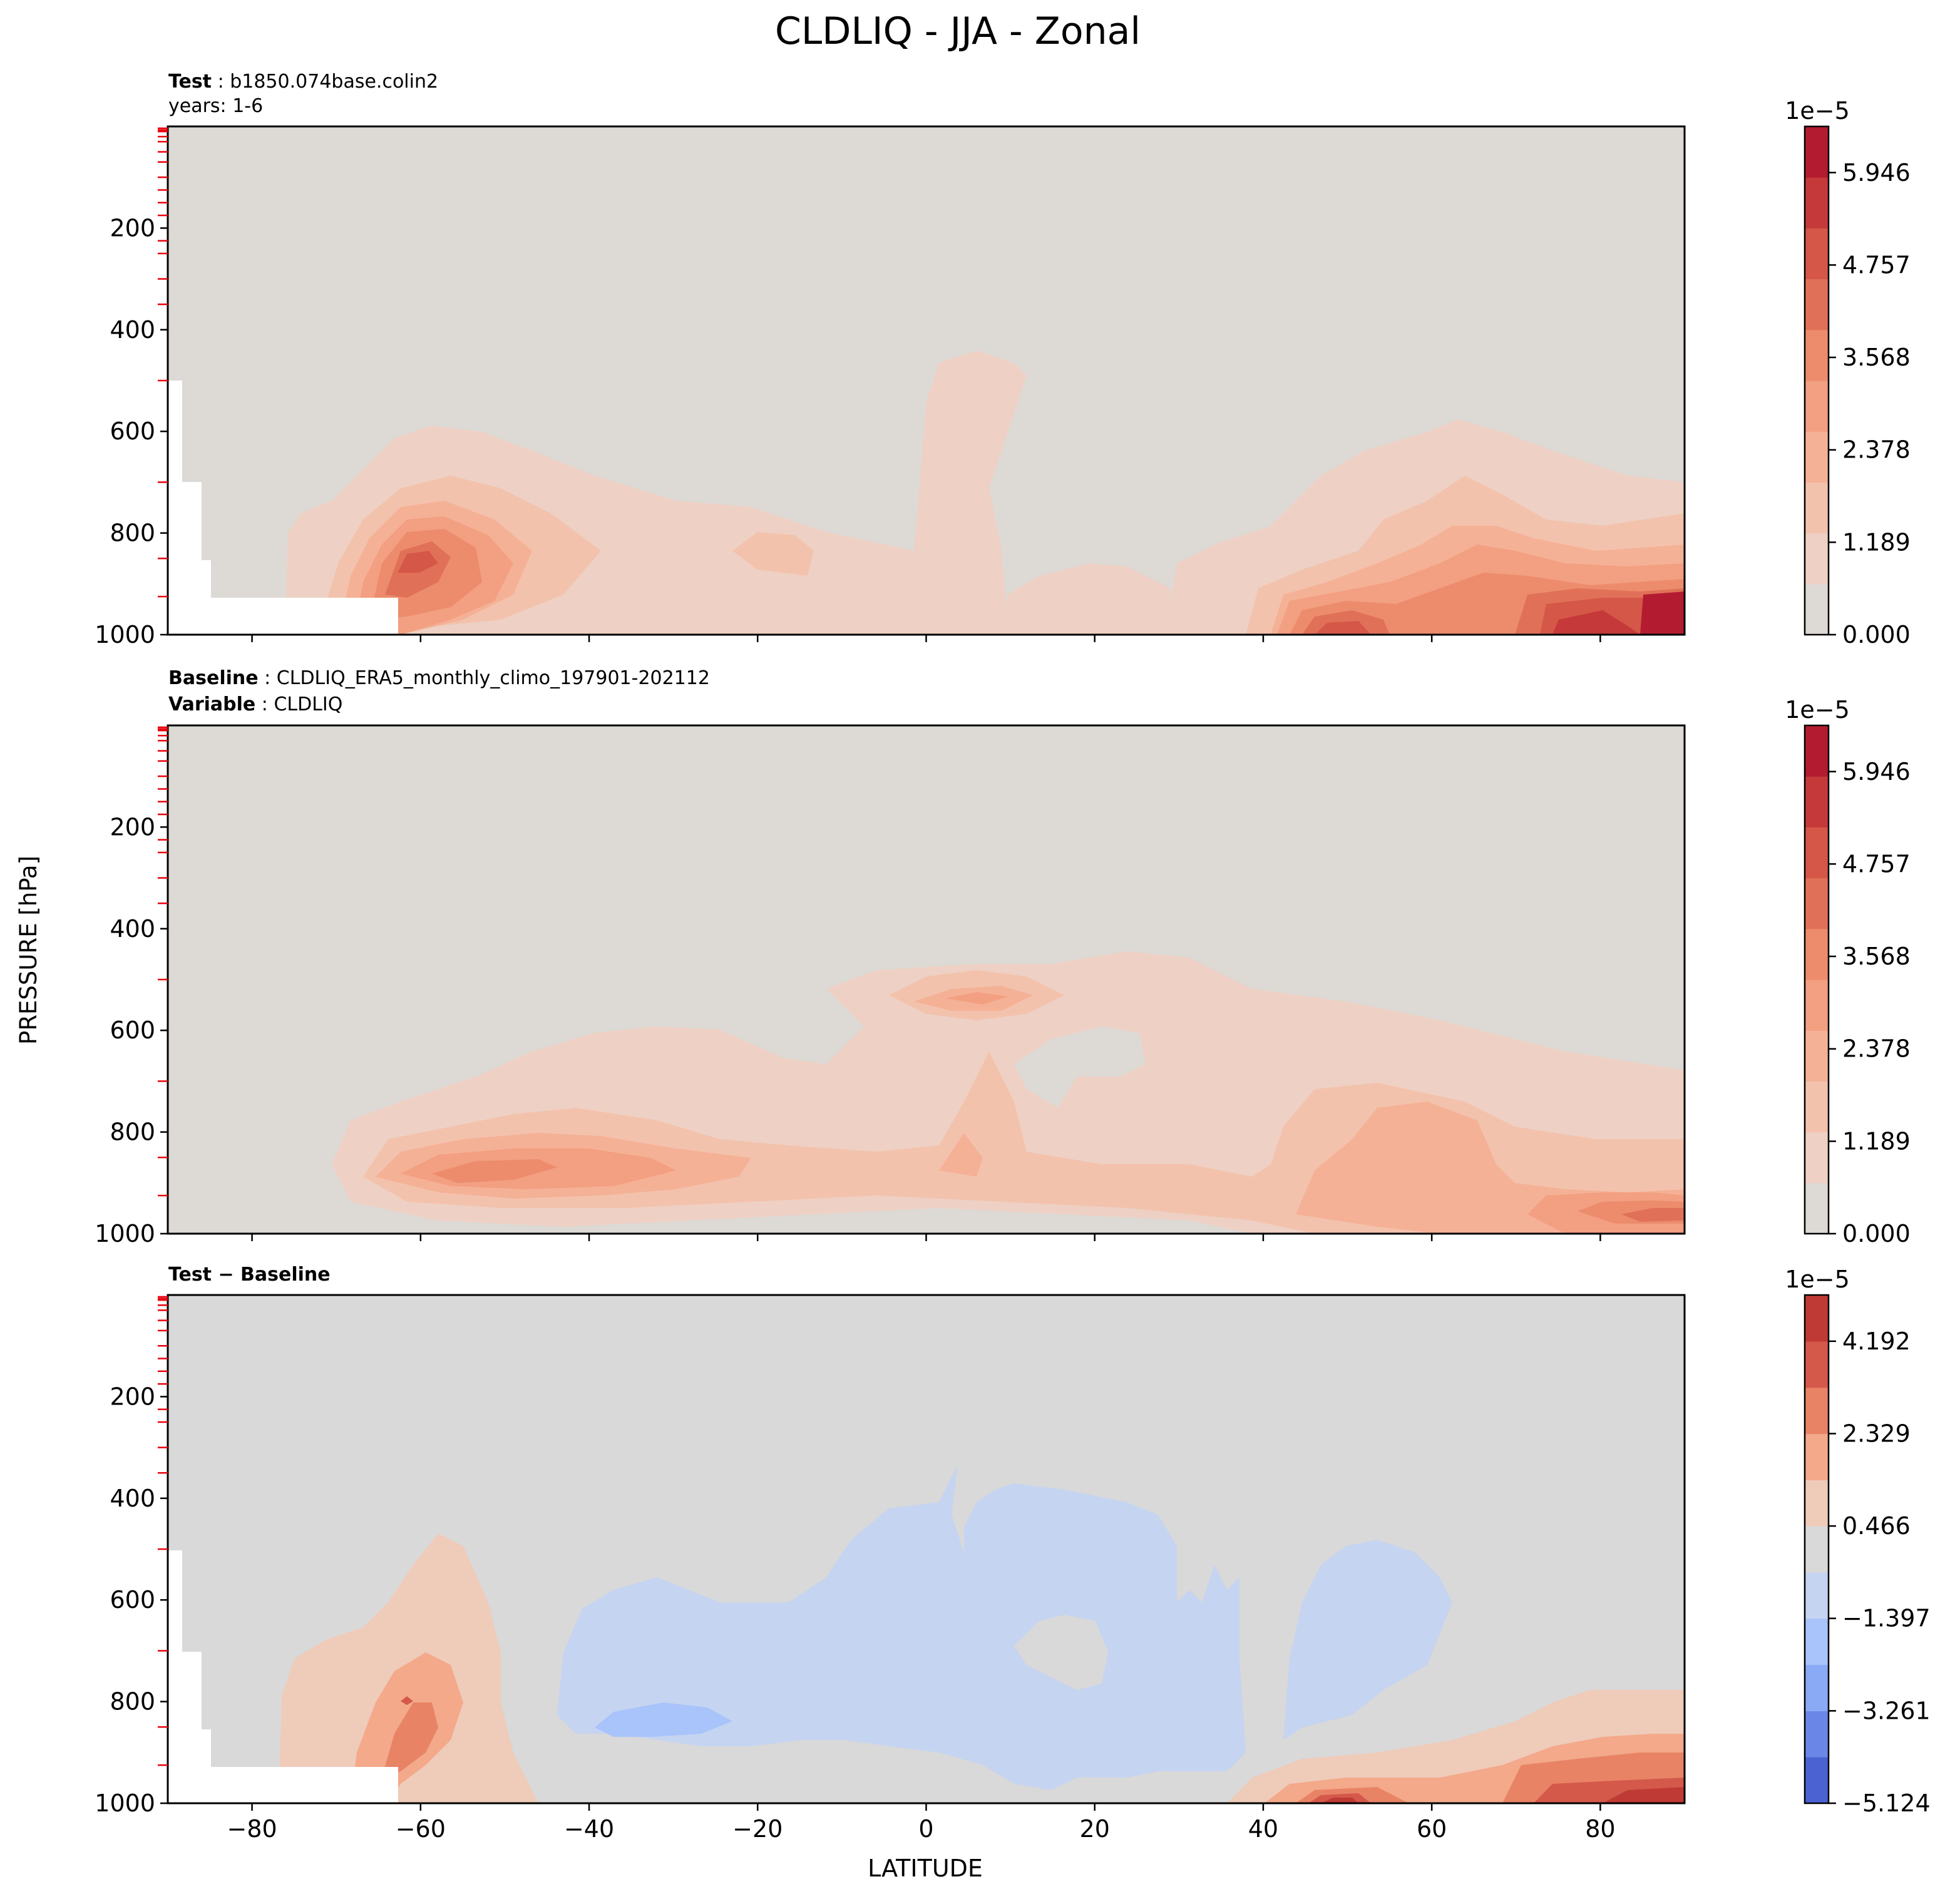 The width and height of the screenshot is (1960, 1899). What do you see at coordinates (1876, 1526) in the screenshot?
I see `colorbar-tick-label: 0.466` at bounding box center [1876, 1526].